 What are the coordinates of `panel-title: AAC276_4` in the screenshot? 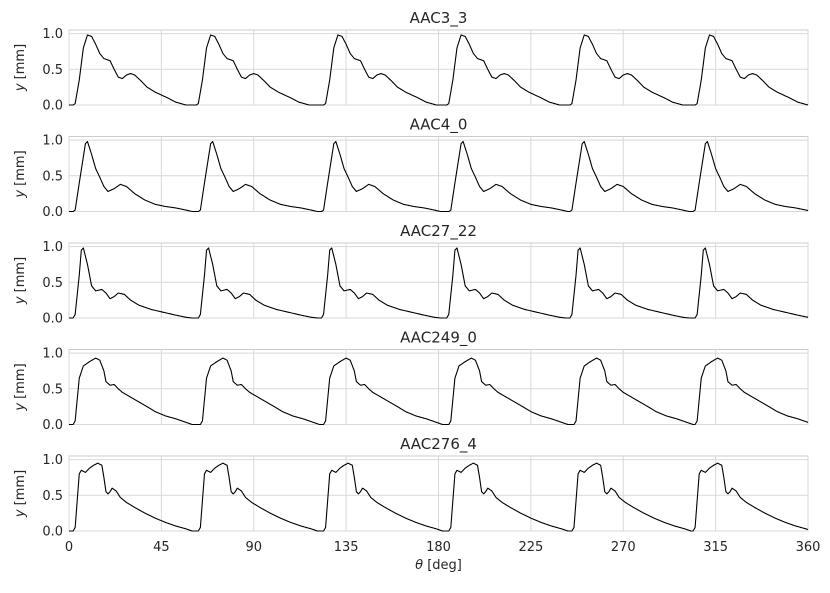 It's located at (438, 444).